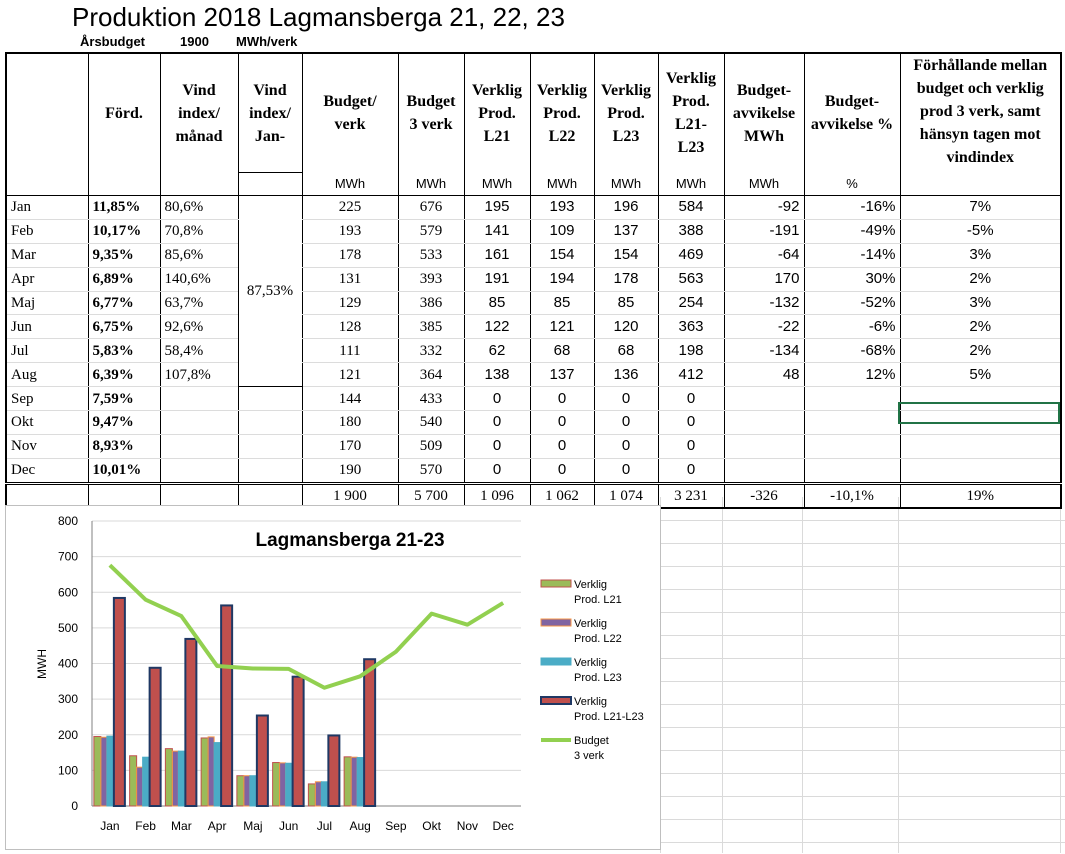 Image resolution: width=1065 pixels, height=854 pixels. Describe the element at coordinates (198, 375) in the screenshot. I see `vind-cell: 107,8%` at that location.